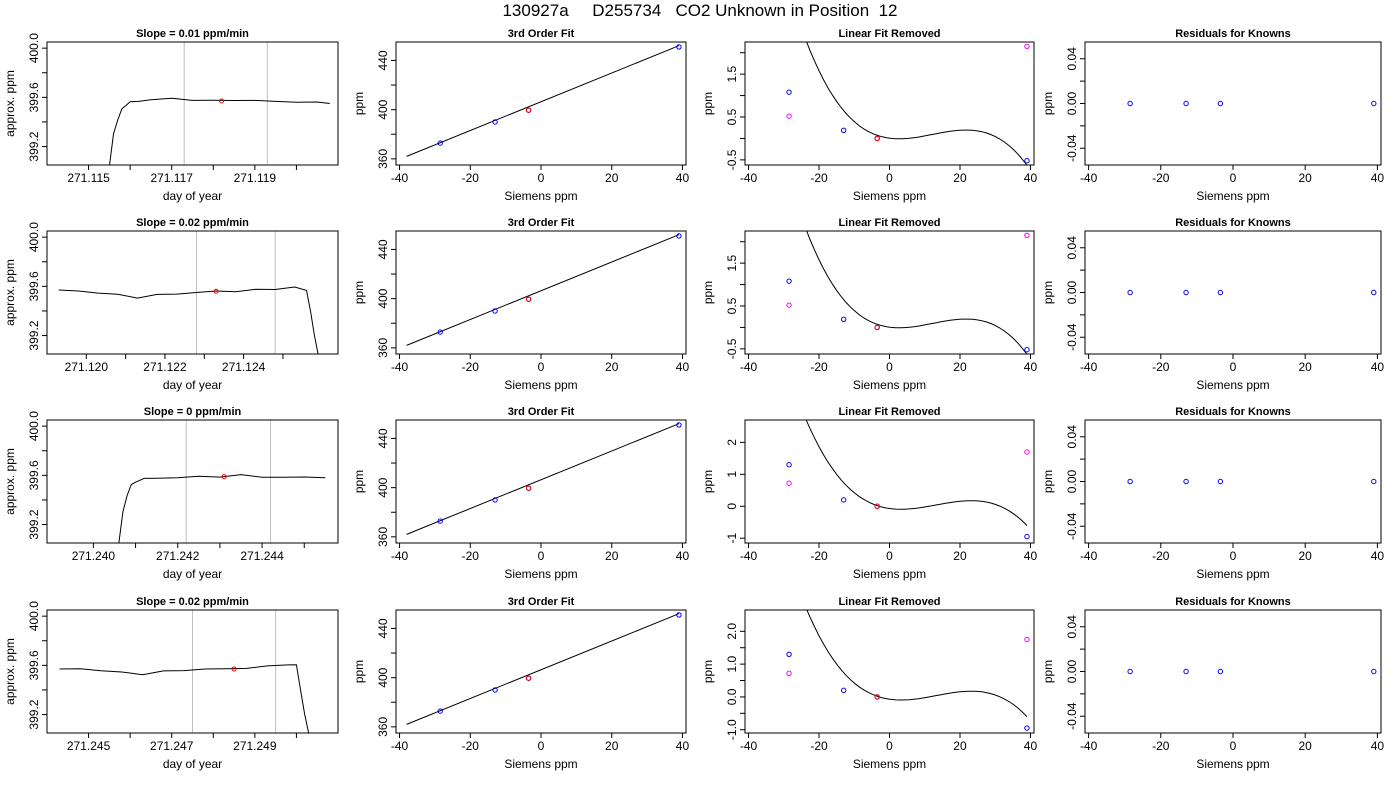 This screenshot has width=1400, height=800. What do you see at coordinates (732, 663) in the screenshot?
I see `y-tick-label: 1.0` at bounding box center [732, 663].